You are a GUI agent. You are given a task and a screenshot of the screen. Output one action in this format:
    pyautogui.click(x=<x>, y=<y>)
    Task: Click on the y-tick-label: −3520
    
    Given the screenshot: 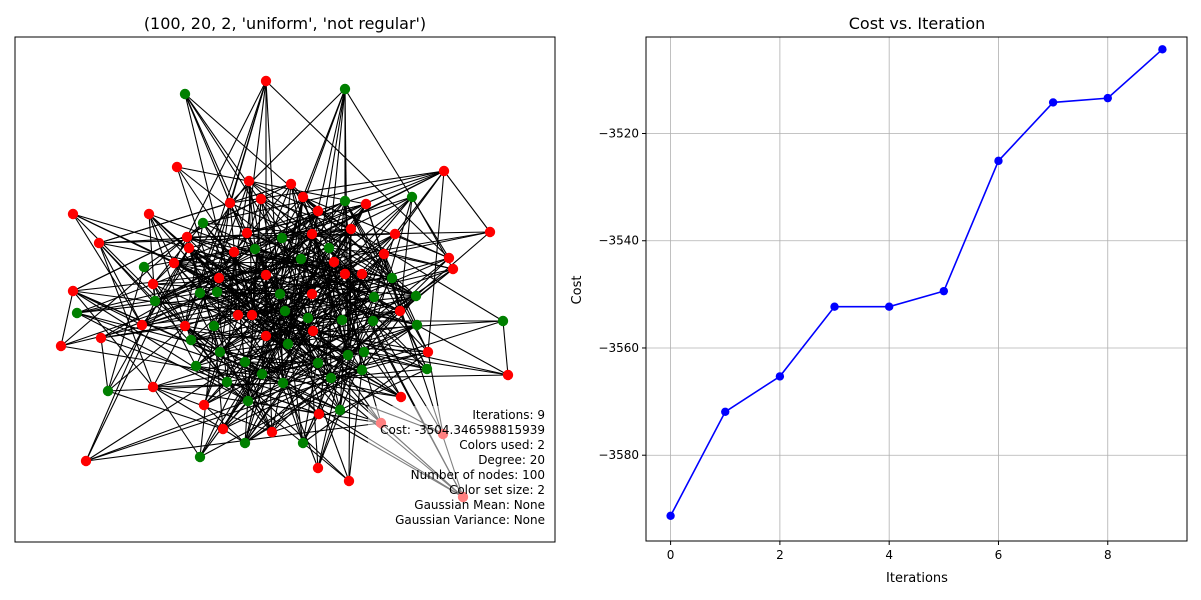 What is the action you would take?
    pyautogui.click(x=618, y=134)
    